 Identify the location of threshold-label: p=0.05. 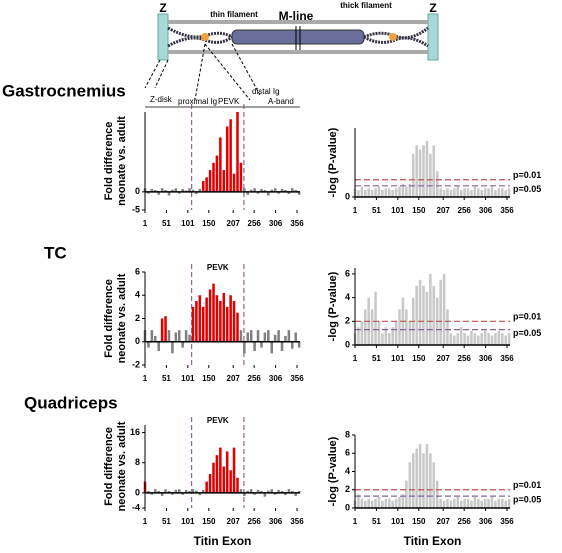
(527, 500).